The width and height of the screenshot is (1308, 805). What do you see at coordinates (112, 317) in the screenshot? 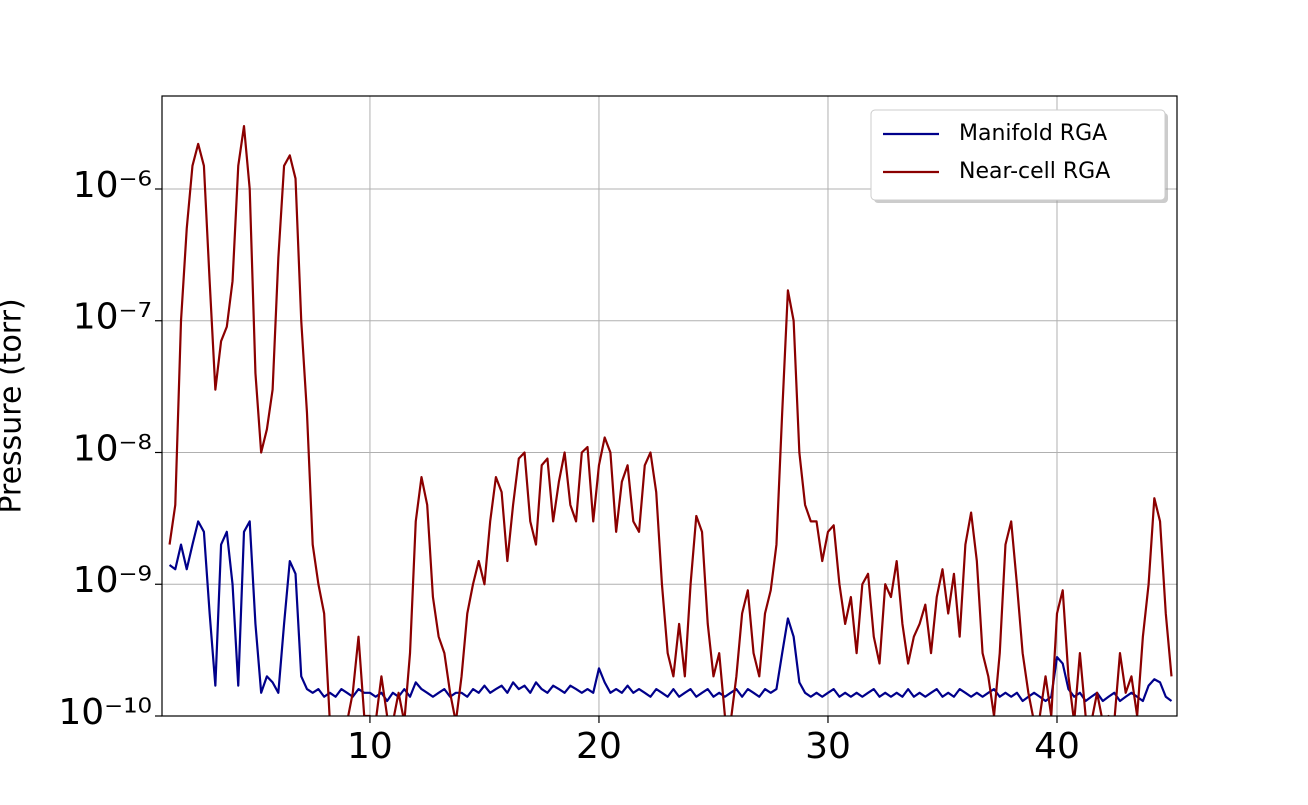
I see `y-tick-label: 10⁻⁷` at bounding box center [112, 317].